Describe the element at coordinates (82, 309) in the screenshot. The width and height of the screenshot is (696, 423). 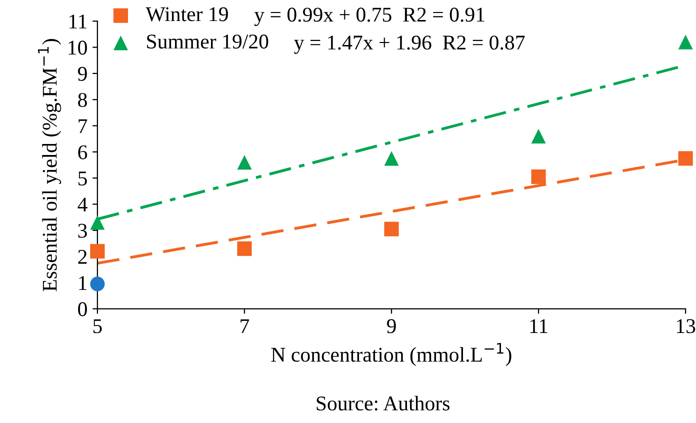
I see `y-tick-label: 0` at that location.